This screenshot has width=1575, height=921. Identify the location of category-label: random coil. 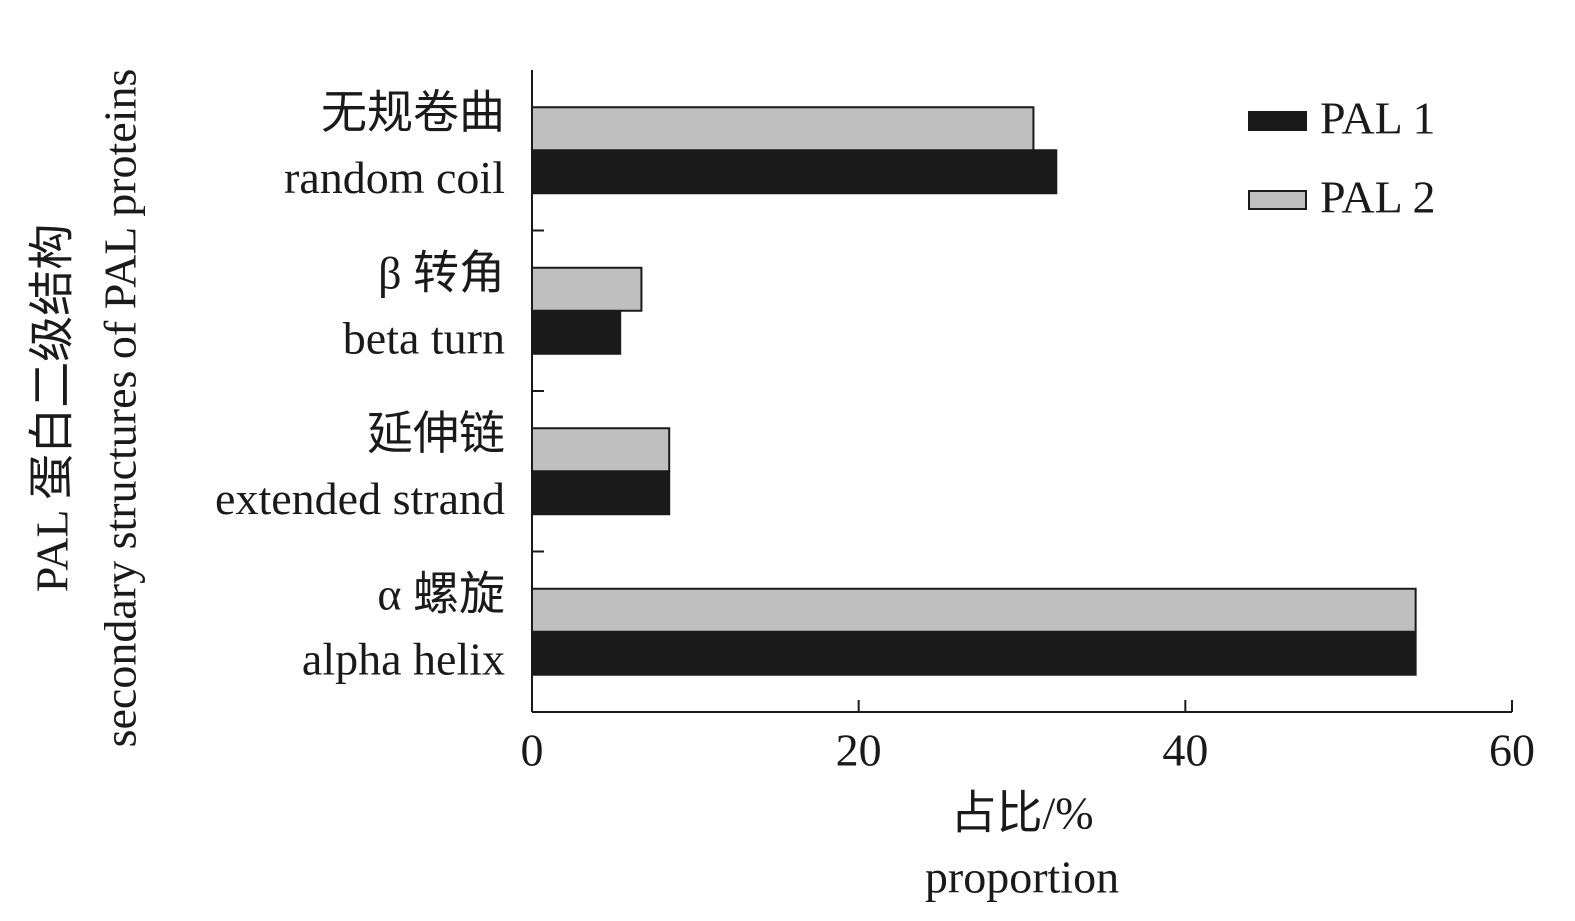
(394, 177).